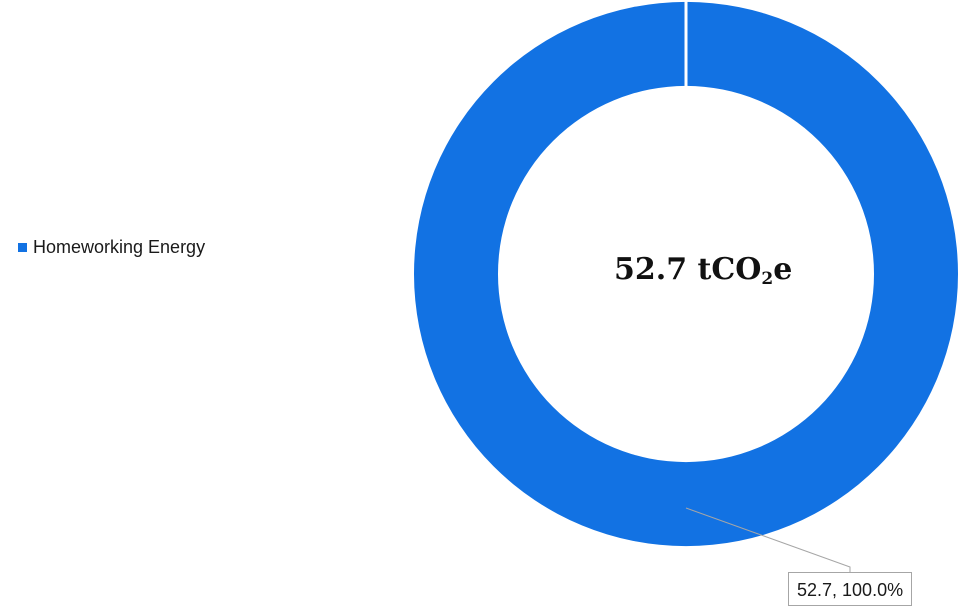 This screenshot has width=968, height=609. I want to click on center-total-unit-prefix: tCO, so click(729, 269).